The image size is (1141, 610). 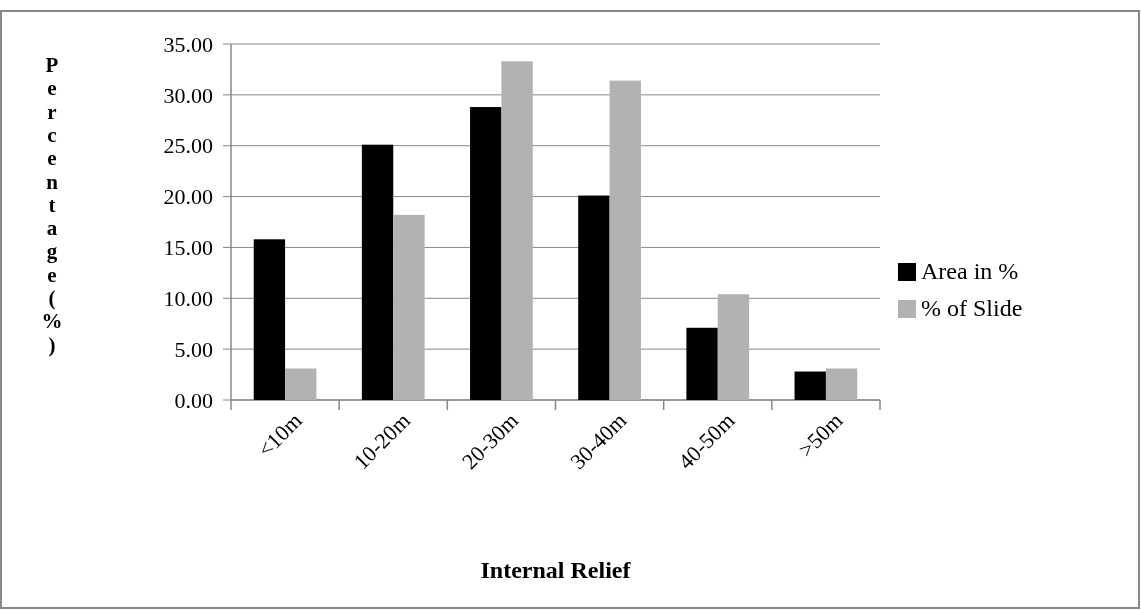 I want to click on y-tick-label: 15.00, so click(x=188, y=248).